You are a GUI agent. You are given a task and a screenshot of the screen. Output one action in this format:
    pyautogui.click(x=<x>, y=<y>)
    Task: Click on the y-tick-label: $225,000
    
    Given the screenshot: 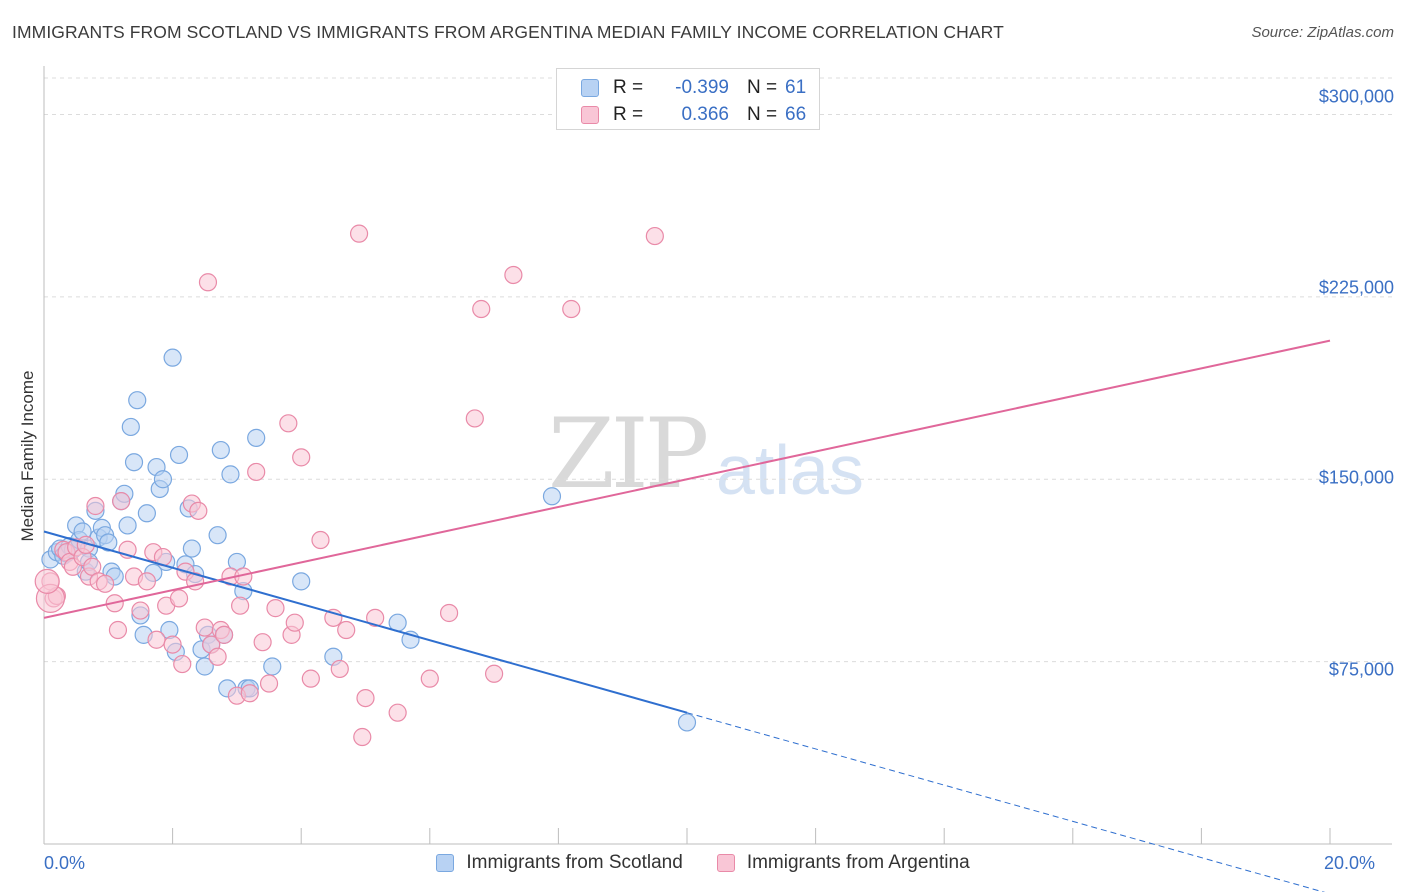 What is the action you would take?
    pyautogui.click(x=1356, y=287)
    